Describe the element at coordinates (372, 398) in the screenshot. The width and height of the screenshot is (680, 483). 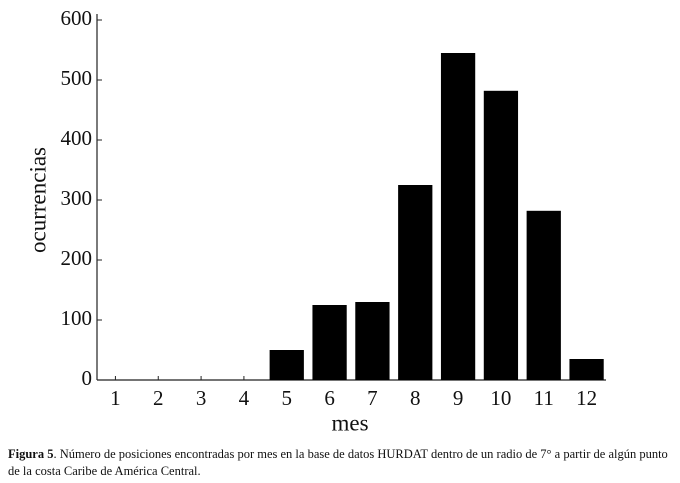
I see `x-tick-label: 7` at that location.